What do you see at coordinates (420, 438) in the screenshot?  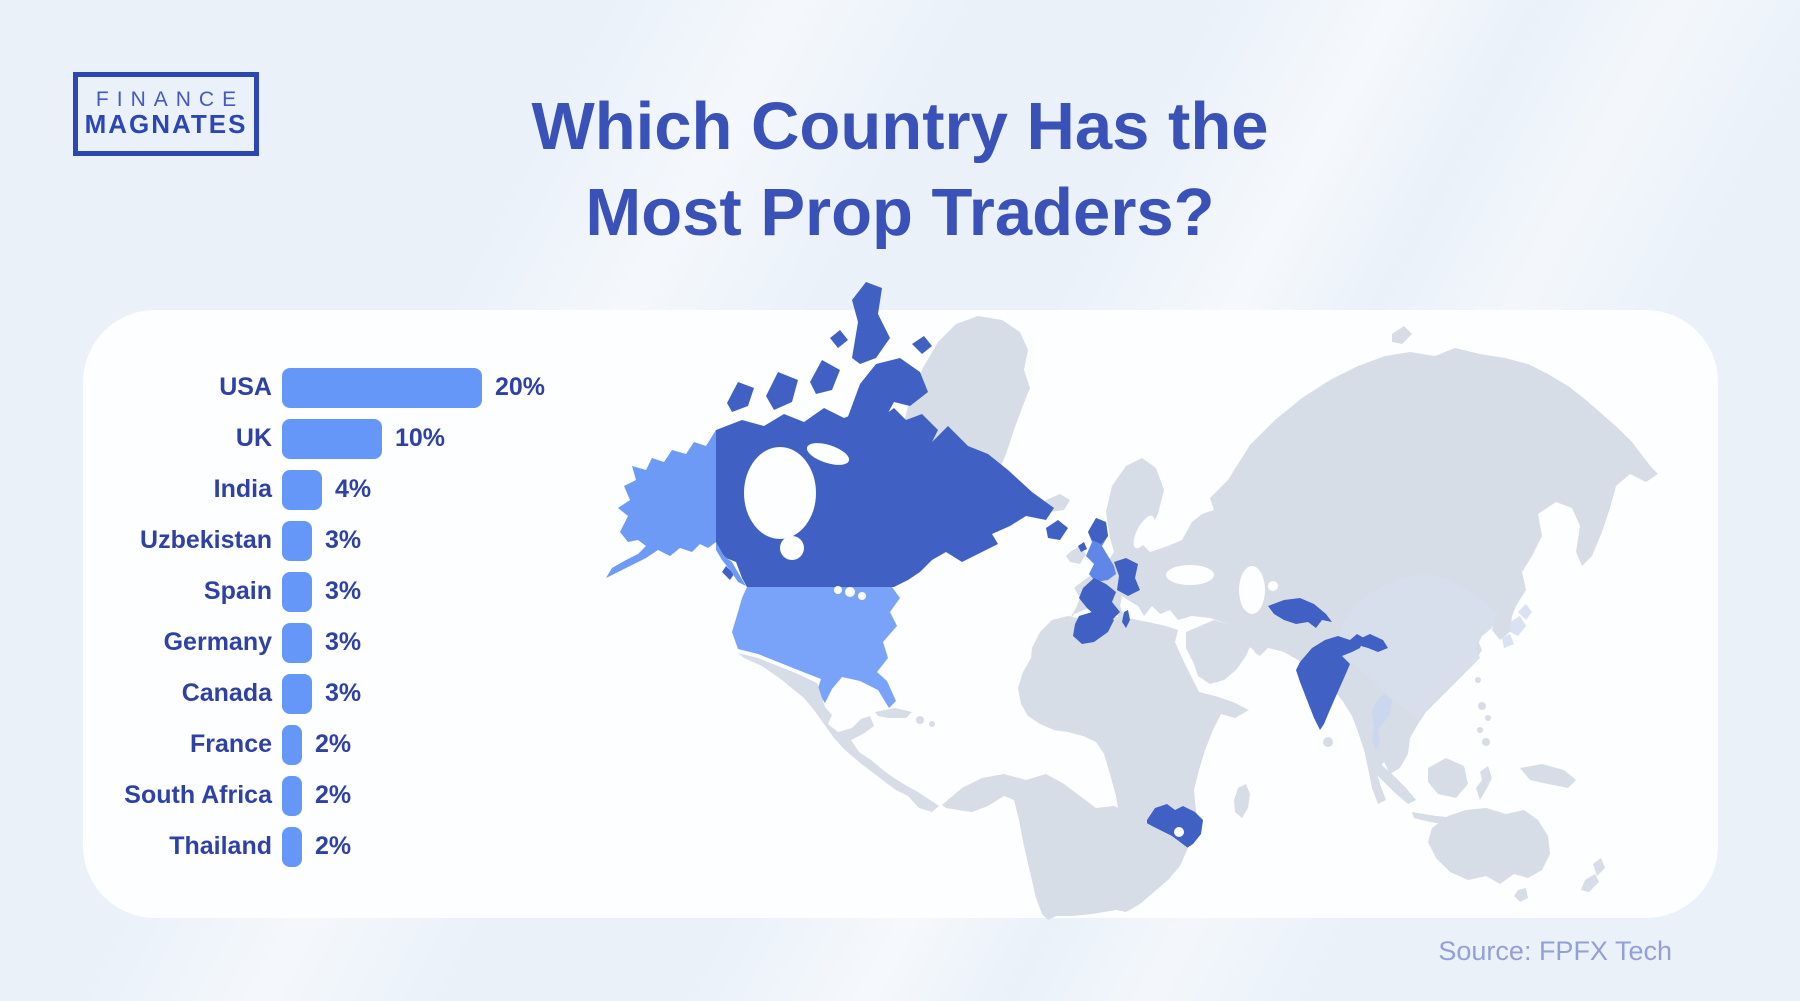 I see `bar-value: 10%` at bounding box center [420, 438].